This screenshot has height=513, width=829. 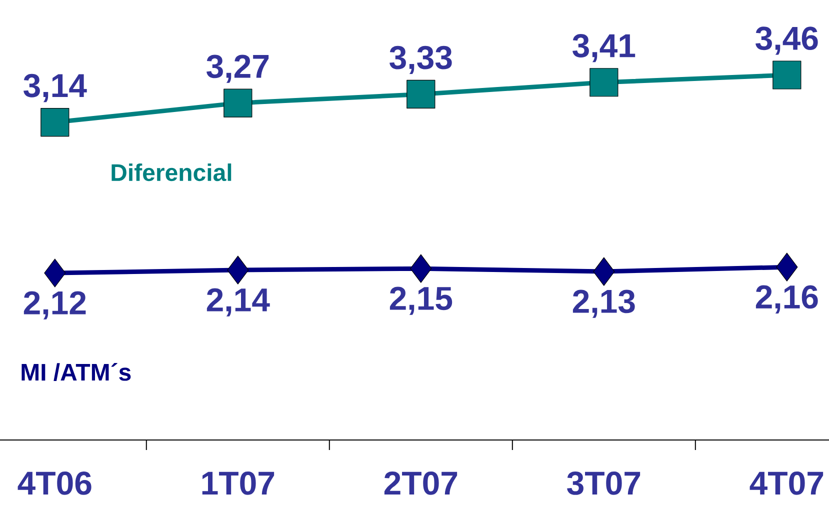 What do you see at coordinates (787, 299) in the screenshot?
I see `data-label: 2,16` at bounding box center [787, 299].